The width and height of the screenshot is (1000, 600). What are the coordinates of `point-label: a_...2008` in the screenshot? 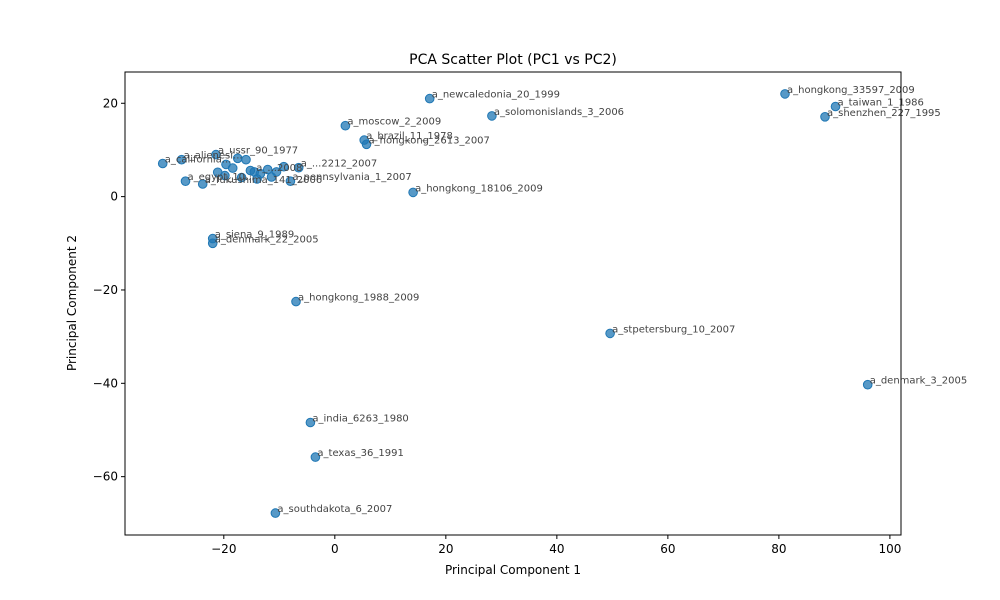 It's located at (279, 168).